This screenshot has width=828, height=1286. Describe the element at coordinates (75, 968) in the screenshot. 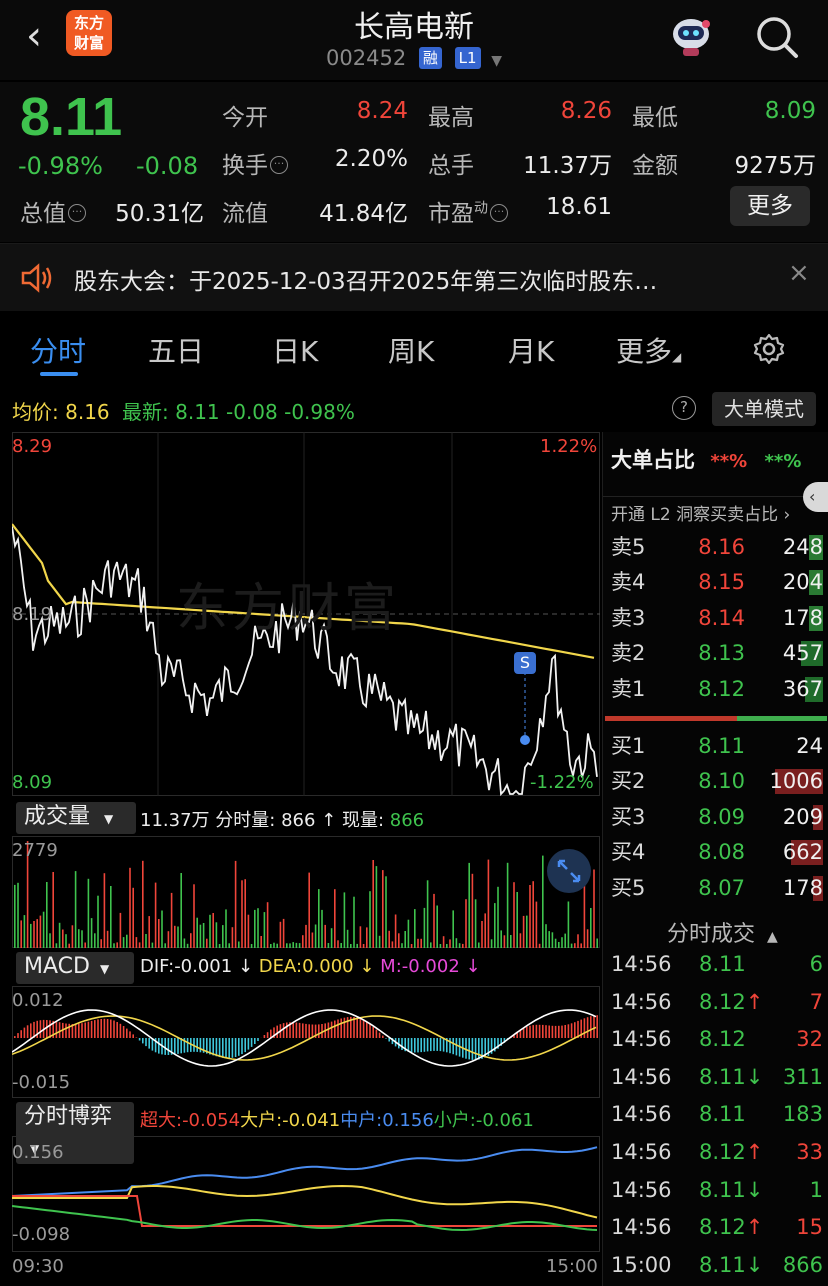

I see `macd-indicator-select: MACD ▼` at that location.